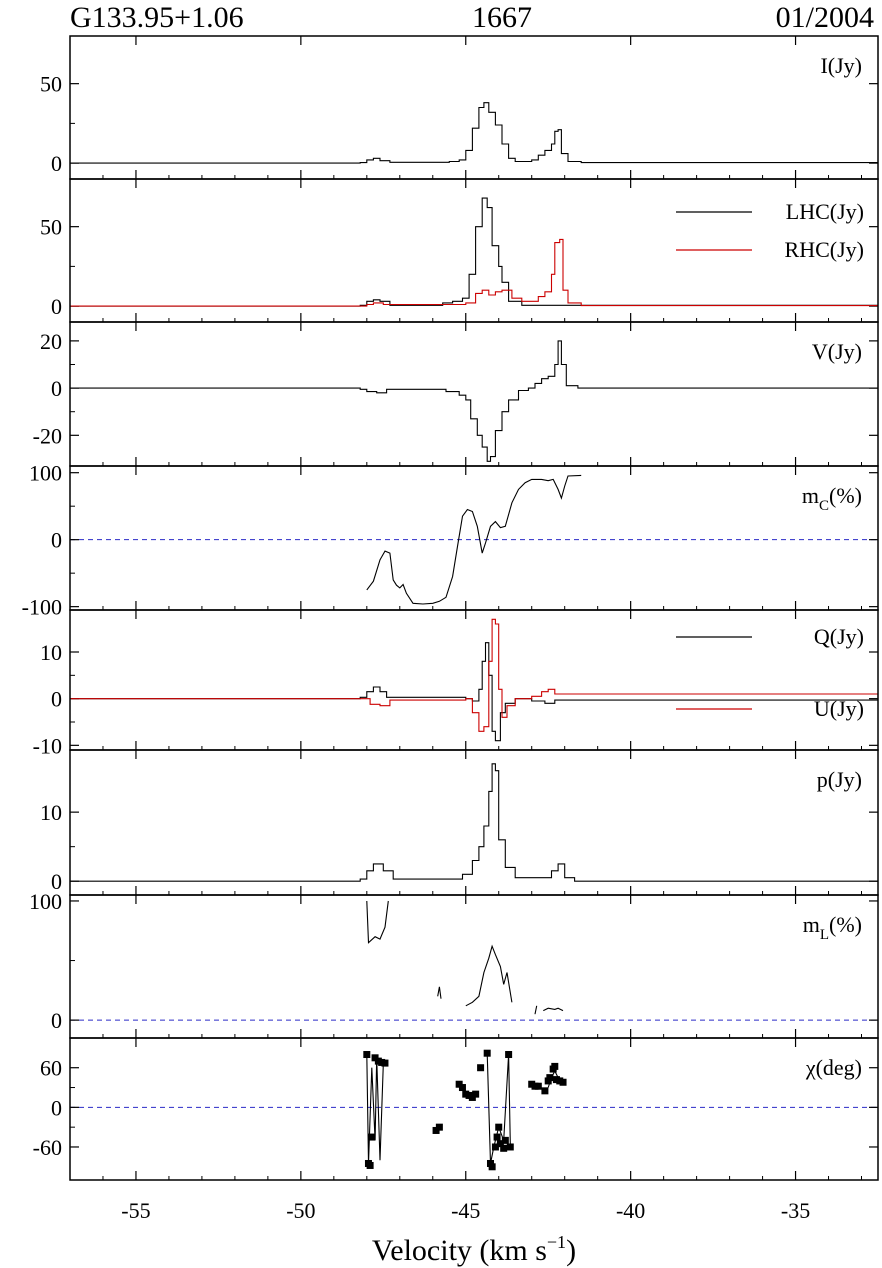 This screenshot has width=882, height=1268. I want to click on y-tick-label: 60, so click(51, 1068).